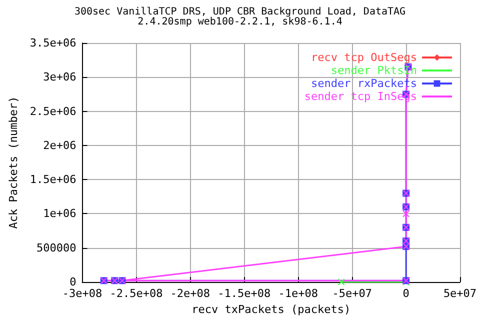 The width and height of the screenshot is (480, 320). What do you see at coordinates (53, 179) in the screenshot?
I see `y-tick-label: 1.5e+06` at bounding box center [53, 179].